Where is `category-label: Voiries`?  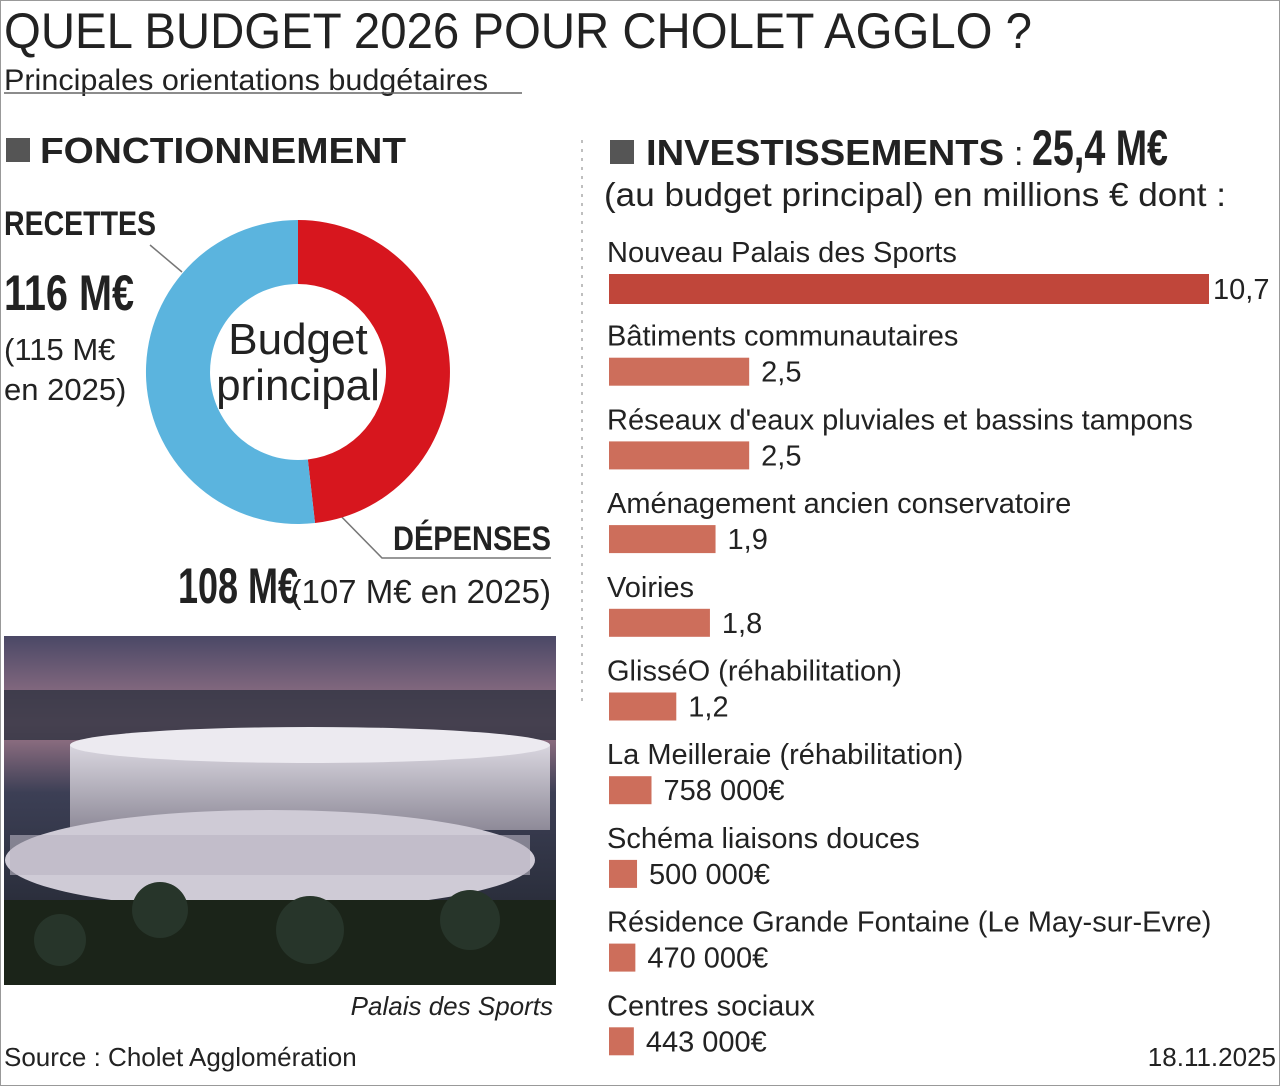 category-label: Voiries is located at coordinates (650, 588).